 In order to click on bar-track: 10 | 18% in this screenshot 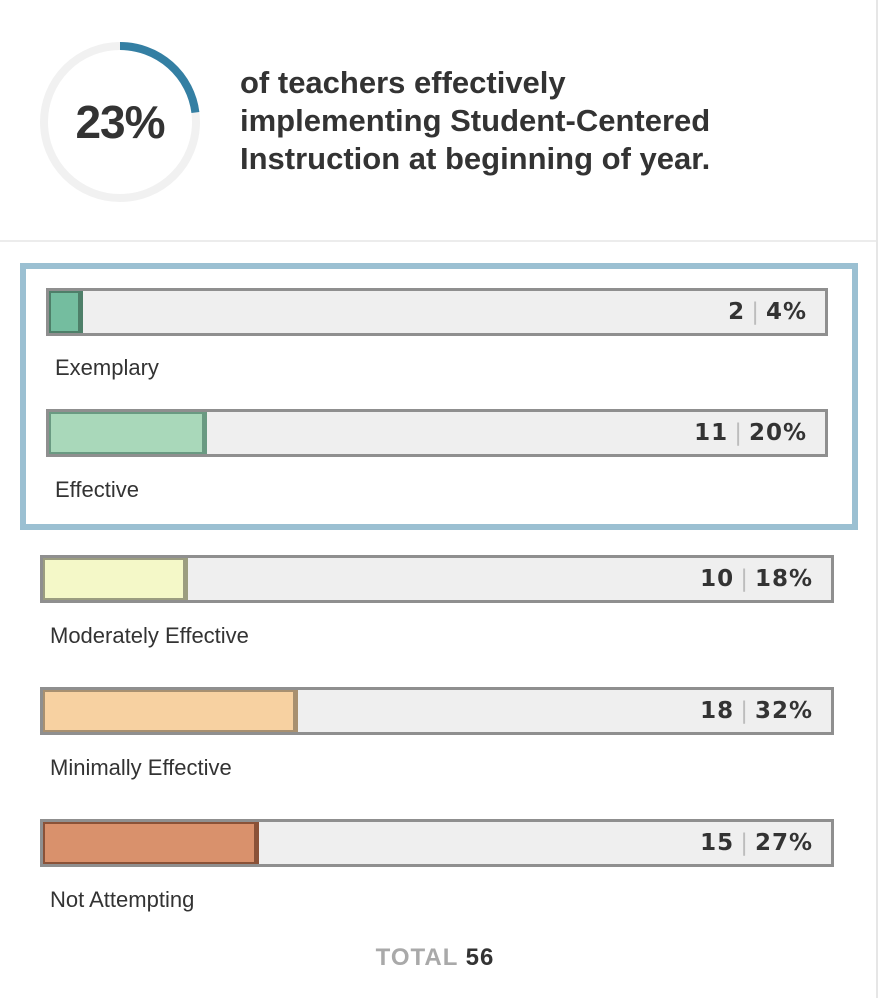, I will do `click(437, 579)`.